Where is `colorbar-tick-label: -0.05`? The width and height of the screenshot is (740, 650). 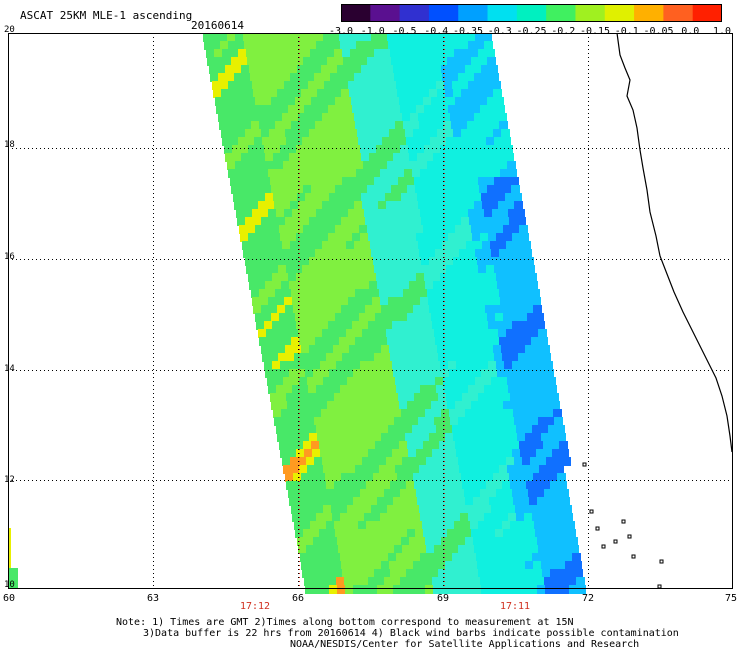
colorbar-tick-label: -0.05 is located at coordinates (658, 31).